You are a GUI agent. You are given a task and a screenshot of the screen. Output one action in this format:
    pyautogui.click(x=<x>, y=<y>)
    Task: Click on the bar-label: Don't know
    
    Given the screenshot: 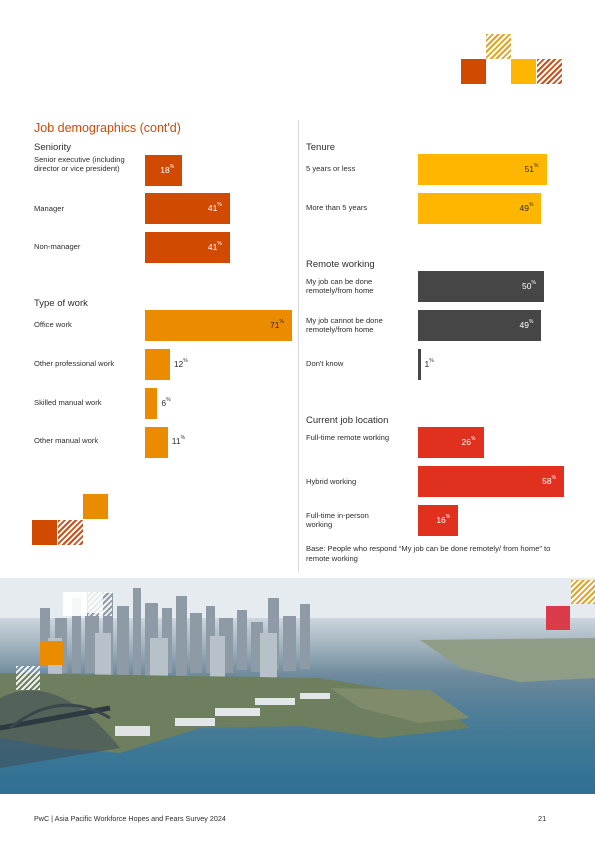 What is the action you would take?
    pyautogui.click(x=325, y=363)
    